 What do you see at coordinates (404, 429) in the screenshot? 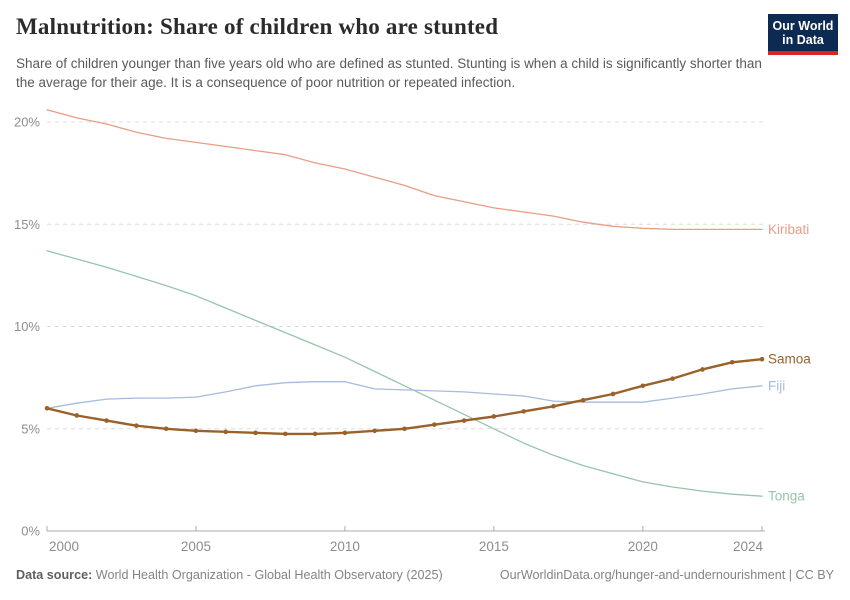
I see `series-marker-samoa-2012` at bounding box center [404, 429].